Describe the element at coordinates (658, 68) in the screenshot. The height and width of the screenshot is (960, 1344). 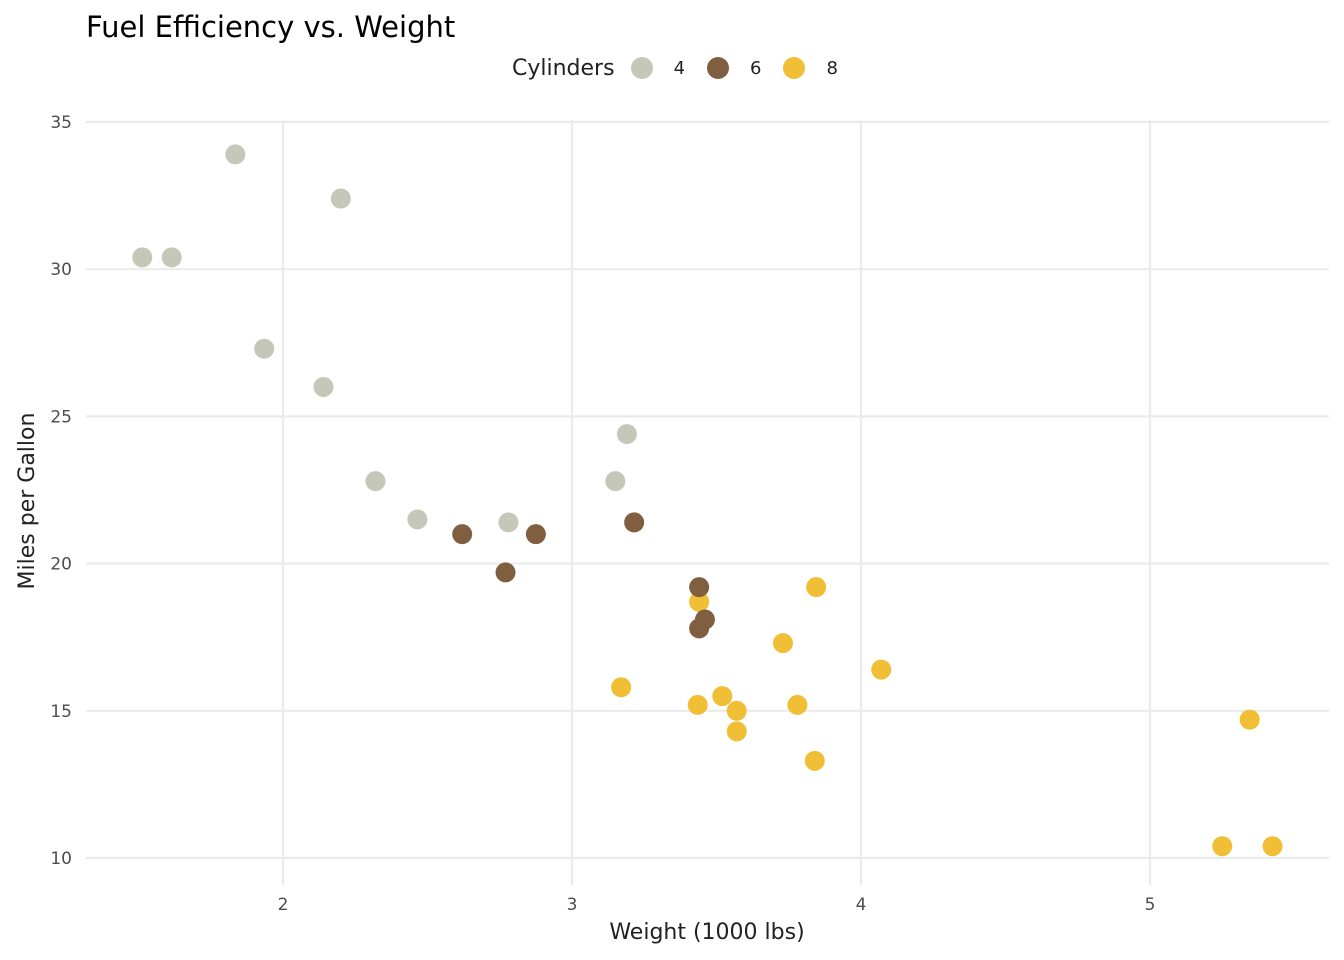
I see `legend-item-4: 4` at that location.